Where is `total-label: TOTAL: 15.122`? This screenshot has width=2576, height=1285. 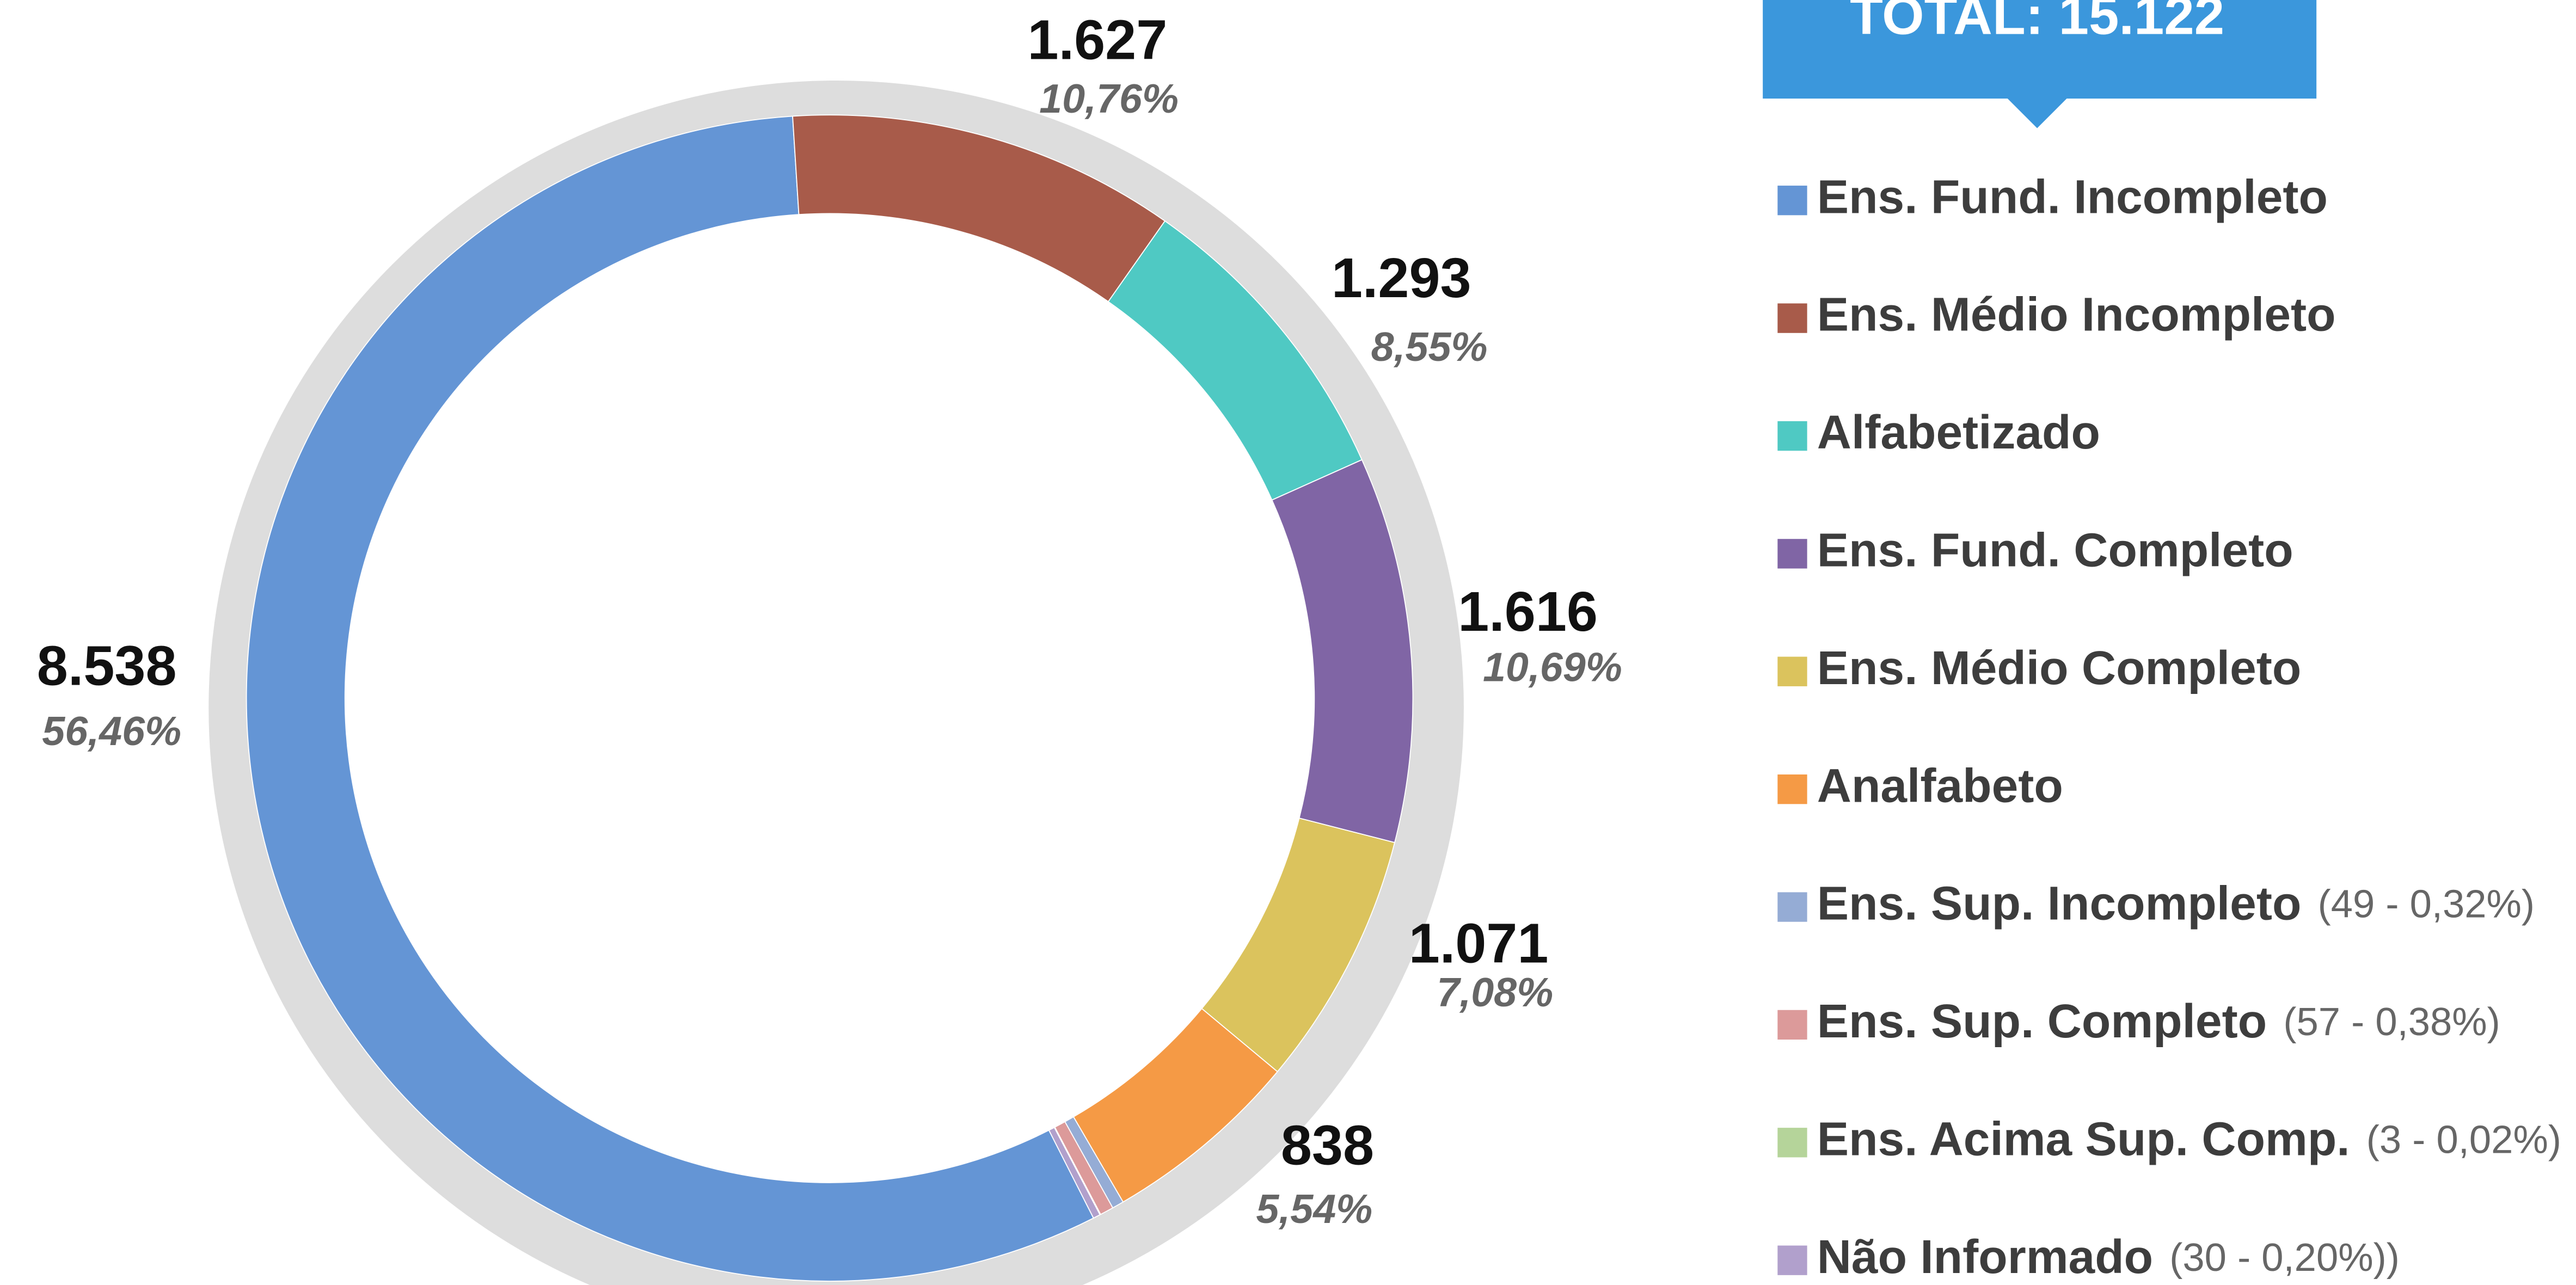 total-label: TOTAL: 15.122 is located at coordinates (2037, 23).